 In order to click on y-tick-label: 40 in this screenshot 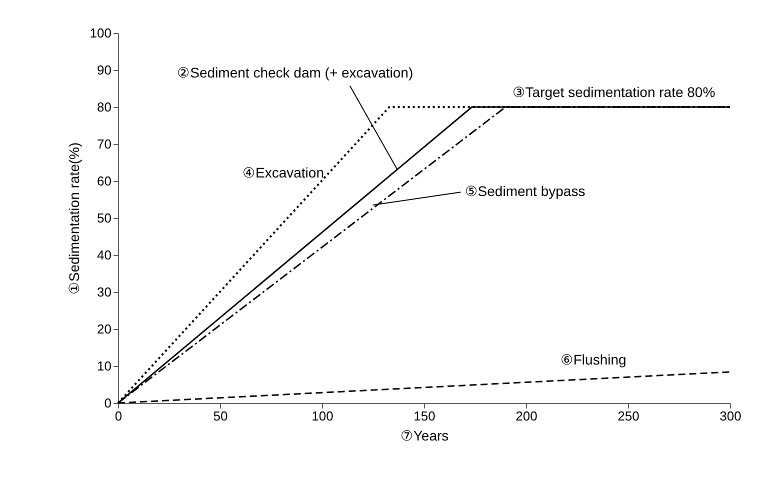, I will do `click(104, 255)`.